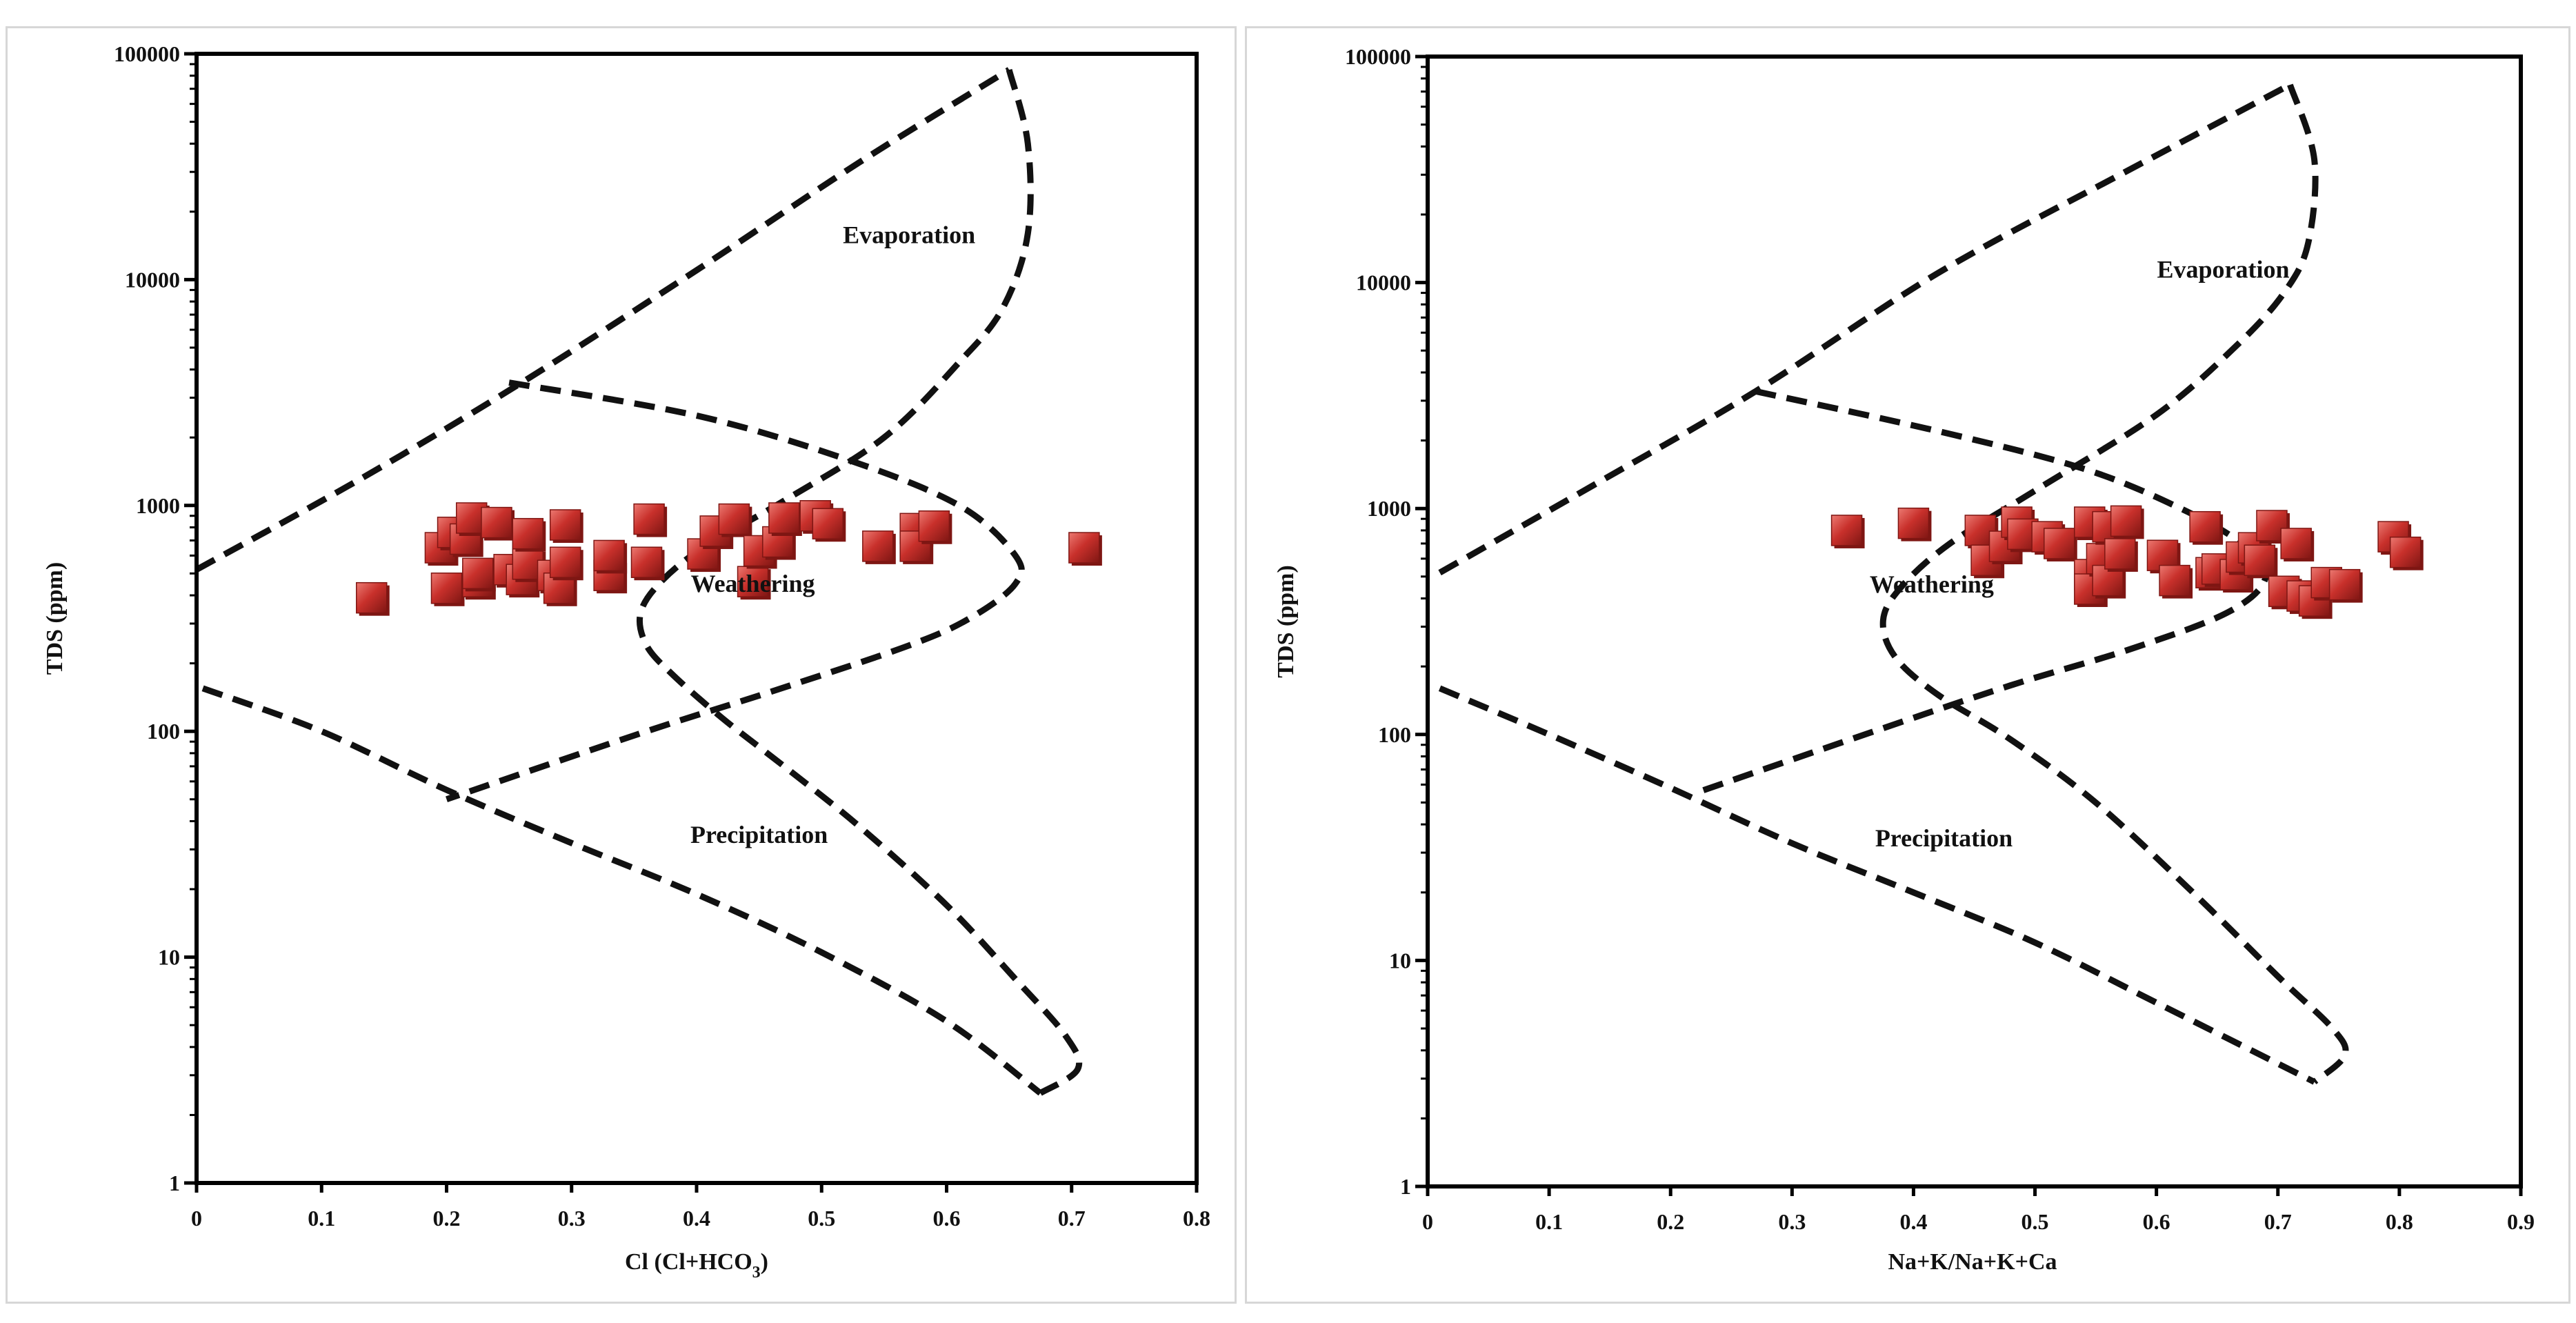  What do you see at coordinates (1405, 1186) in the screenshot?
I see `y-tick-label: 1` at bounding box center [1405, 1186].